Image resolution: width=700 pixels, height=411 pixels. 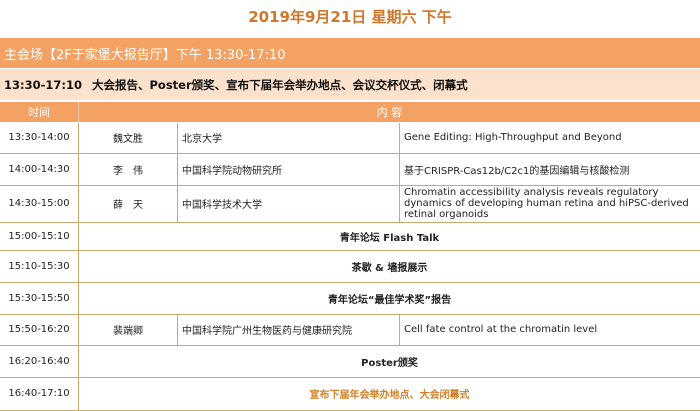 I want to click on row-affiliation: 中国科学技术大学, so click(x=289, y=203).